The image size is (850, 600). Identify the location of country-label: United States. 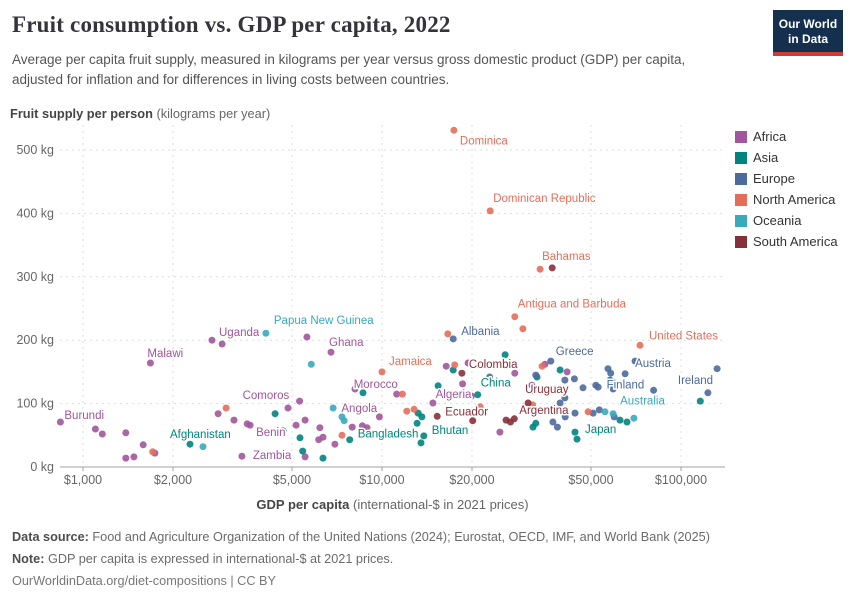
(684, 336).